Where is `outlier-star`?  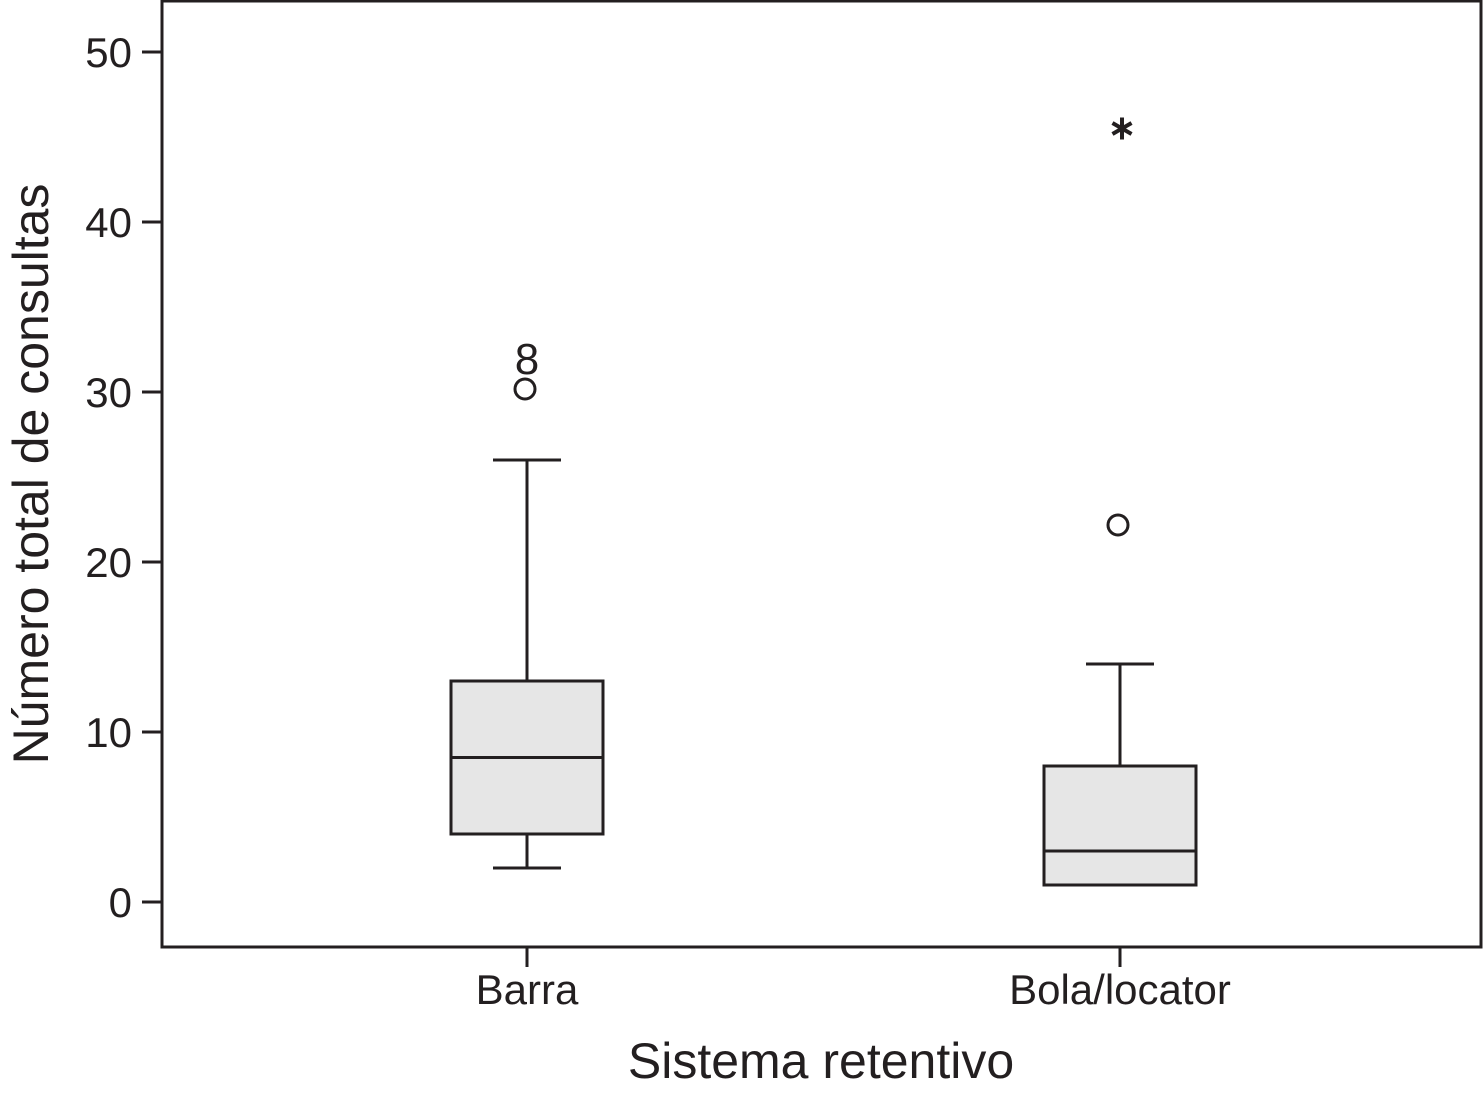
outlier-star is located at coordinates (1122, 128).